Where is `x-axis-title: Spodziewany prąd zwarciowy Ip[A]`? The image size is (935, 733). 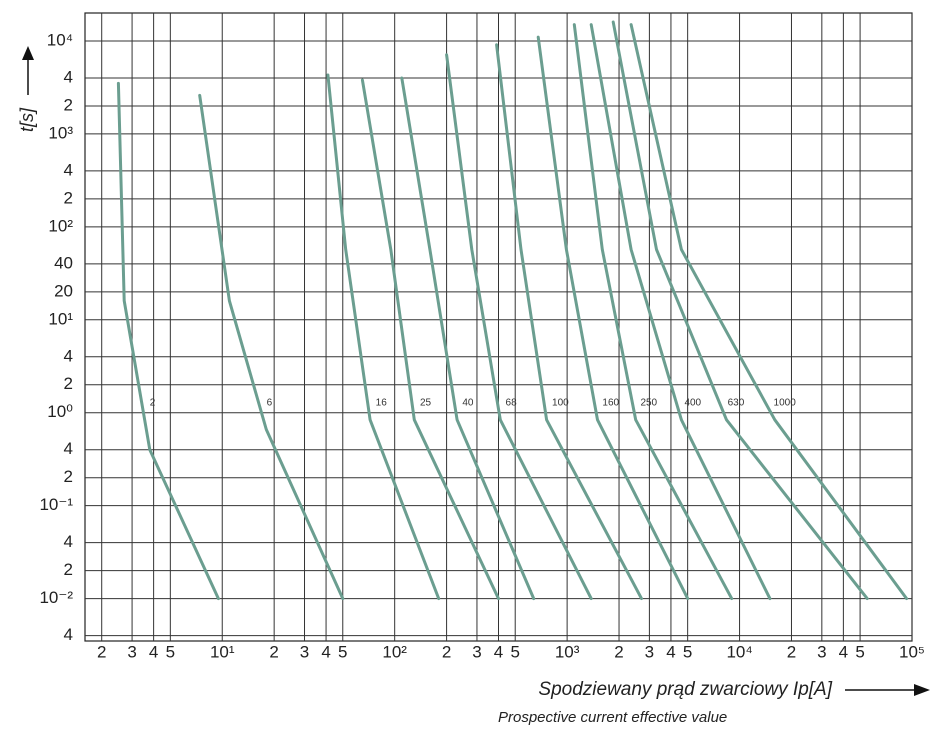 x-axis-title: Spodziewany prąd zwarciowy Ip[A] is located at coordinates (685, 689).